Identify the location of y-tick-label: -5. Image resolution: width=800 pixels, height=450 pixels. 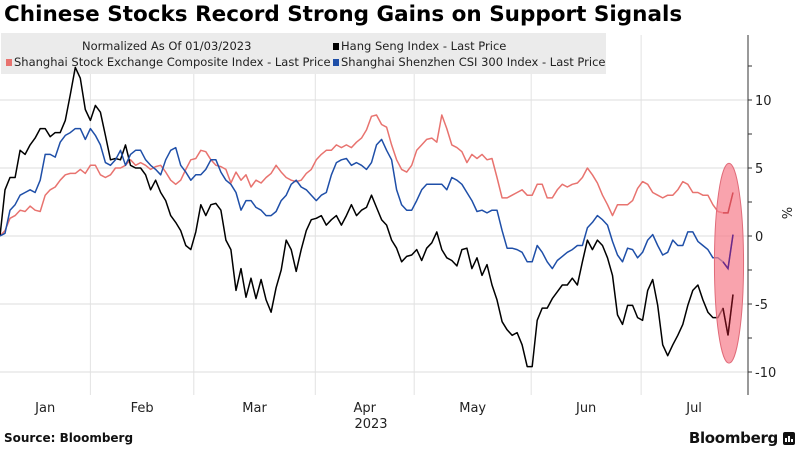
(761, 305).